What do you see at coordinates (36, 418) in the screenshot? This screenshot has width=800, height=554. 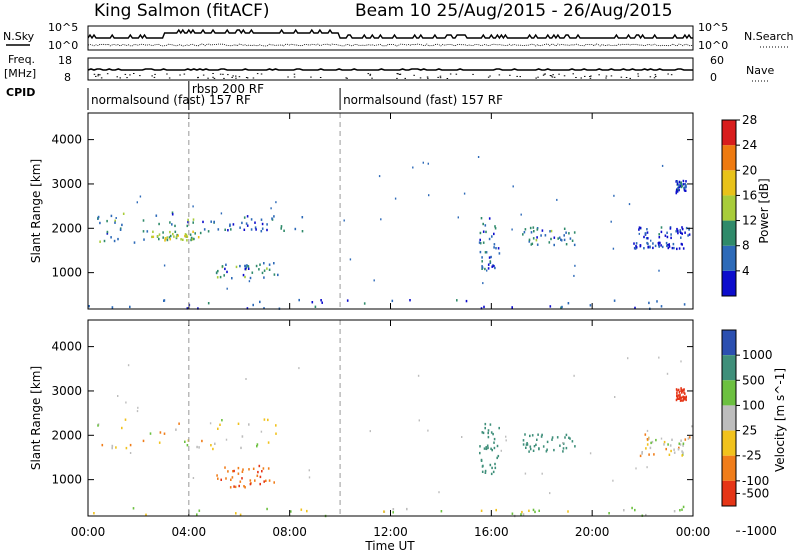 I see `velocity-ylabel: Slant Range [km]` at bounding box center [36, 418].